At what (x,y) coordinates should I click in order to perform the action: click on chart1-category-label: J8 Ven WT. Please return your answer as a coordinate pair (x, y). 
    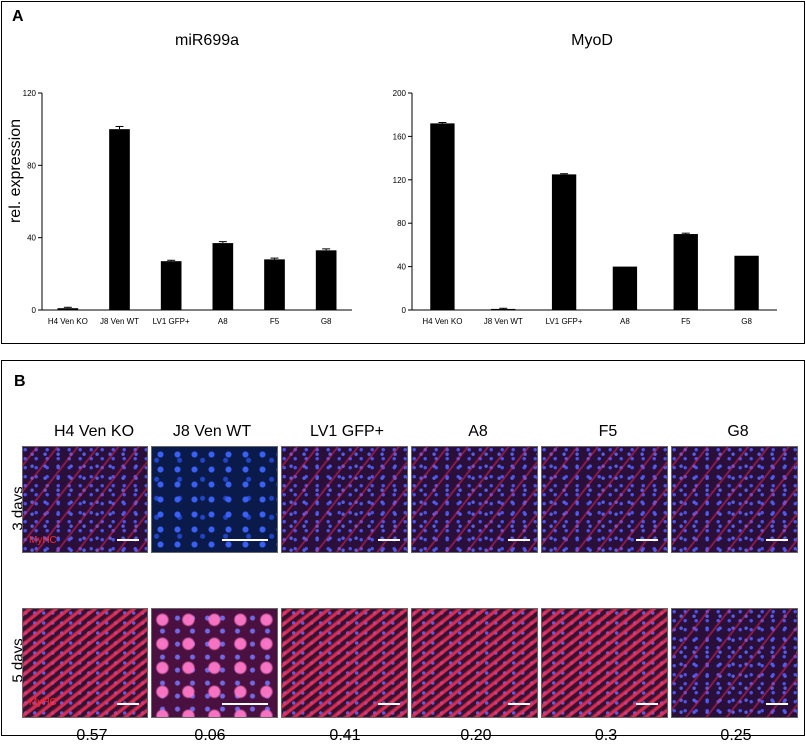
    Looking at the image, I should click on (119, 321).